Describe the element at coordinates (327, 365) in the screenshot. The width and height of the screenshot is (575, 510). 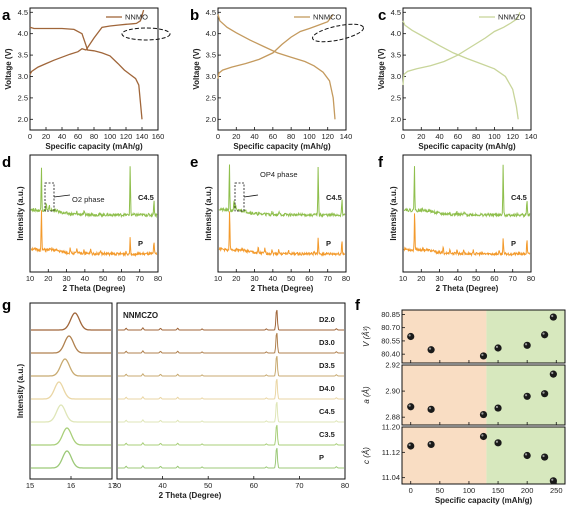
I see `series-label: D3.5` at that location.